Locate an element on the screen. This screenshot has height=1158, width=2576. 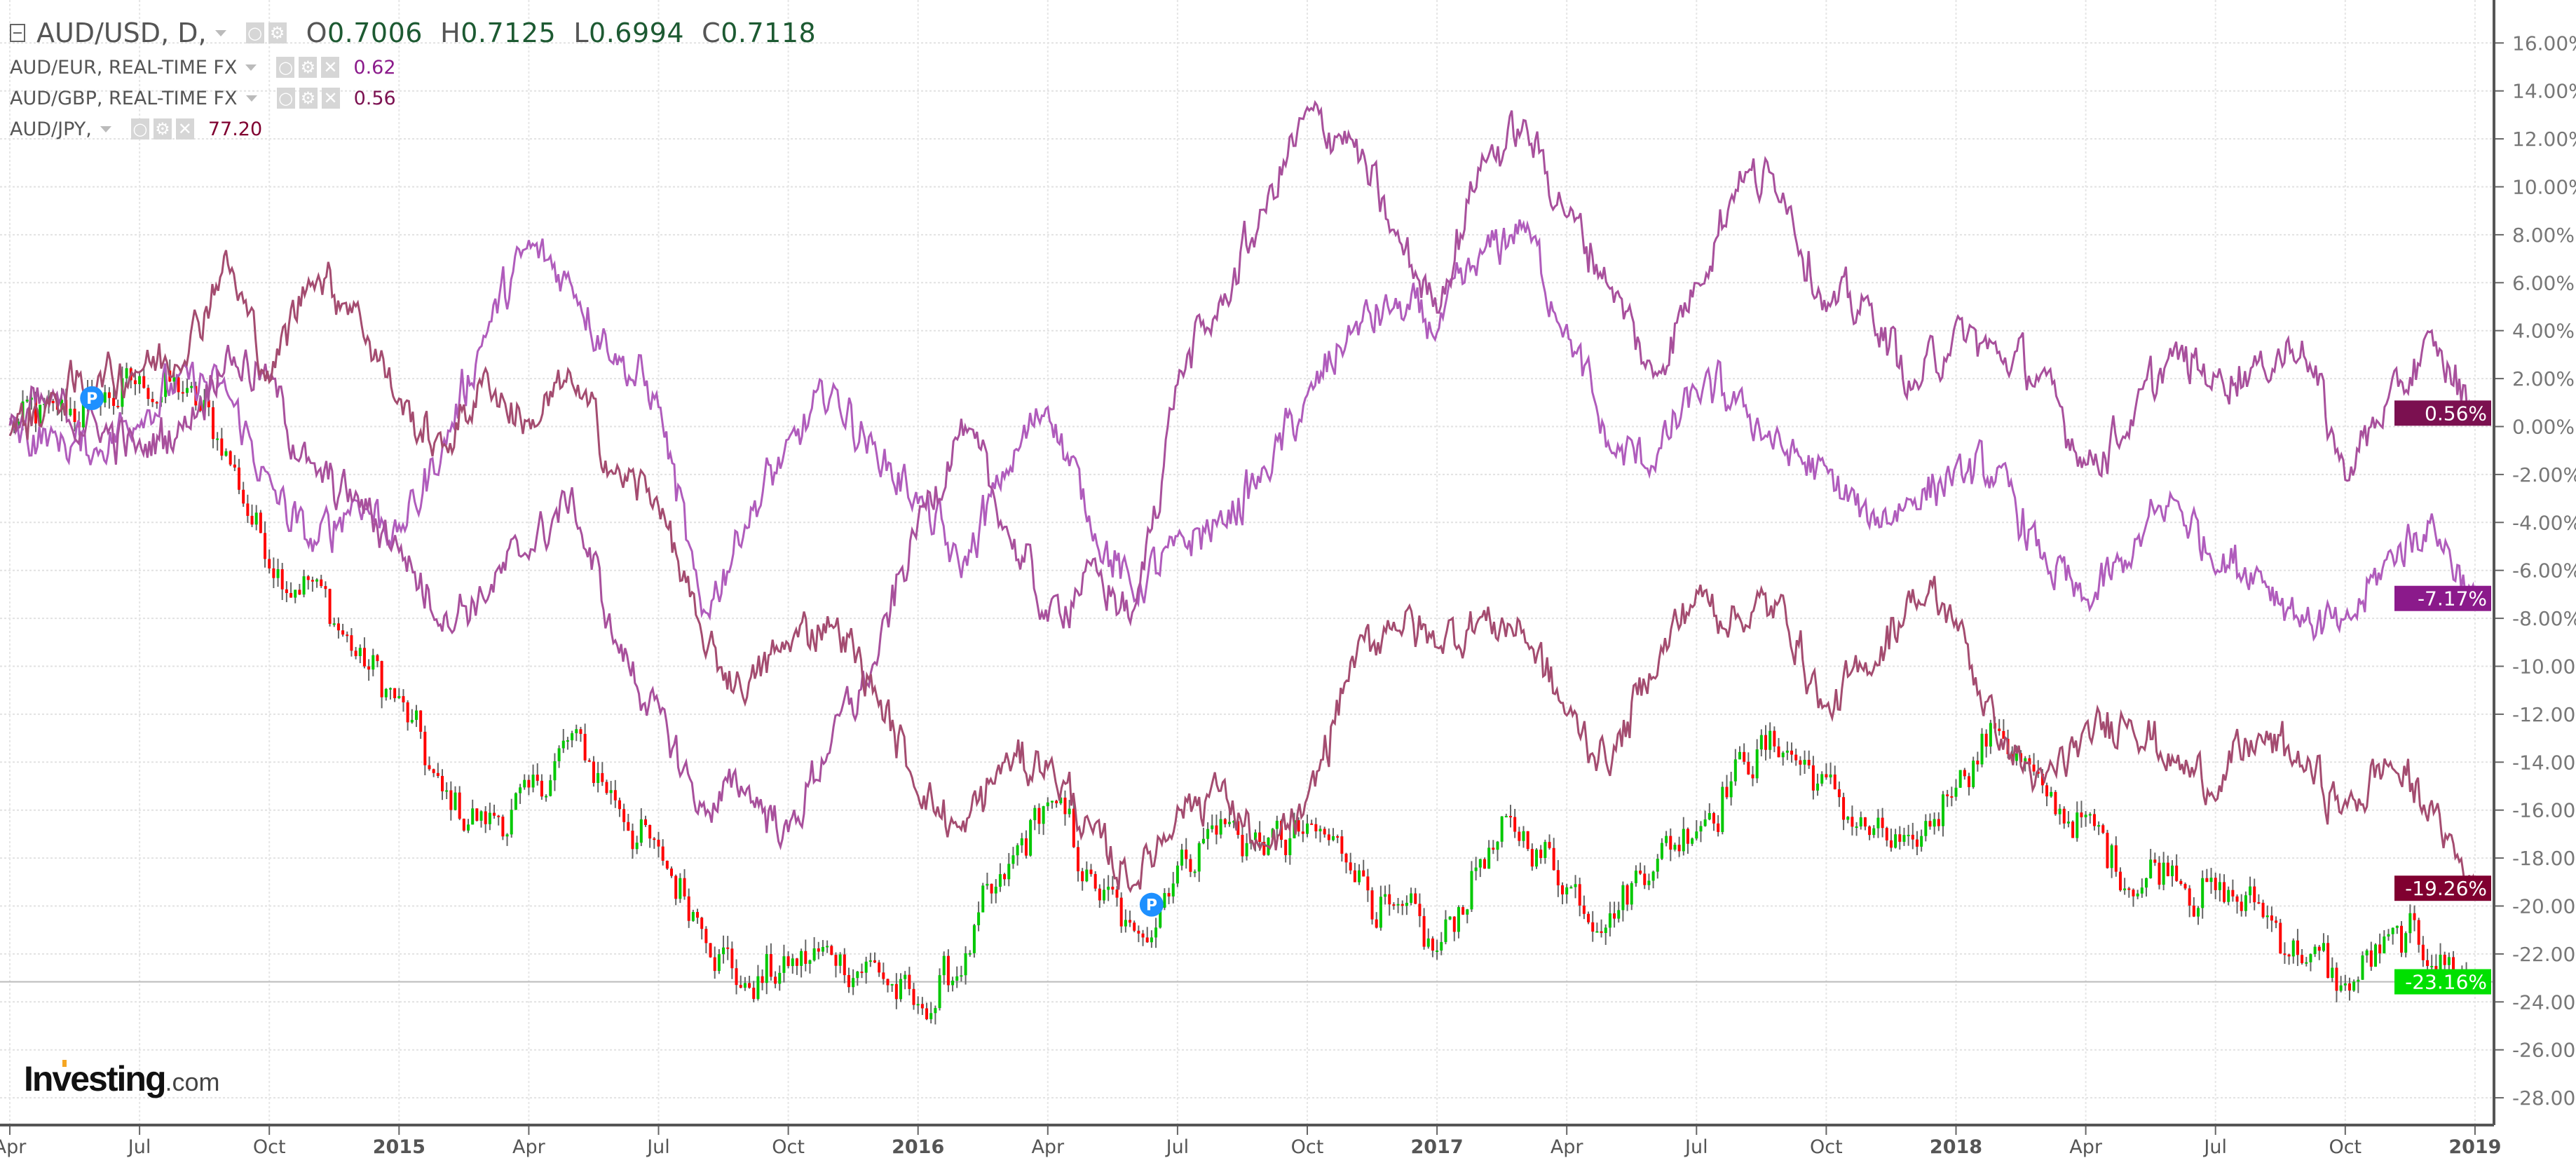
x-tick-label: Jul is located at coordinates (1696, 1147).